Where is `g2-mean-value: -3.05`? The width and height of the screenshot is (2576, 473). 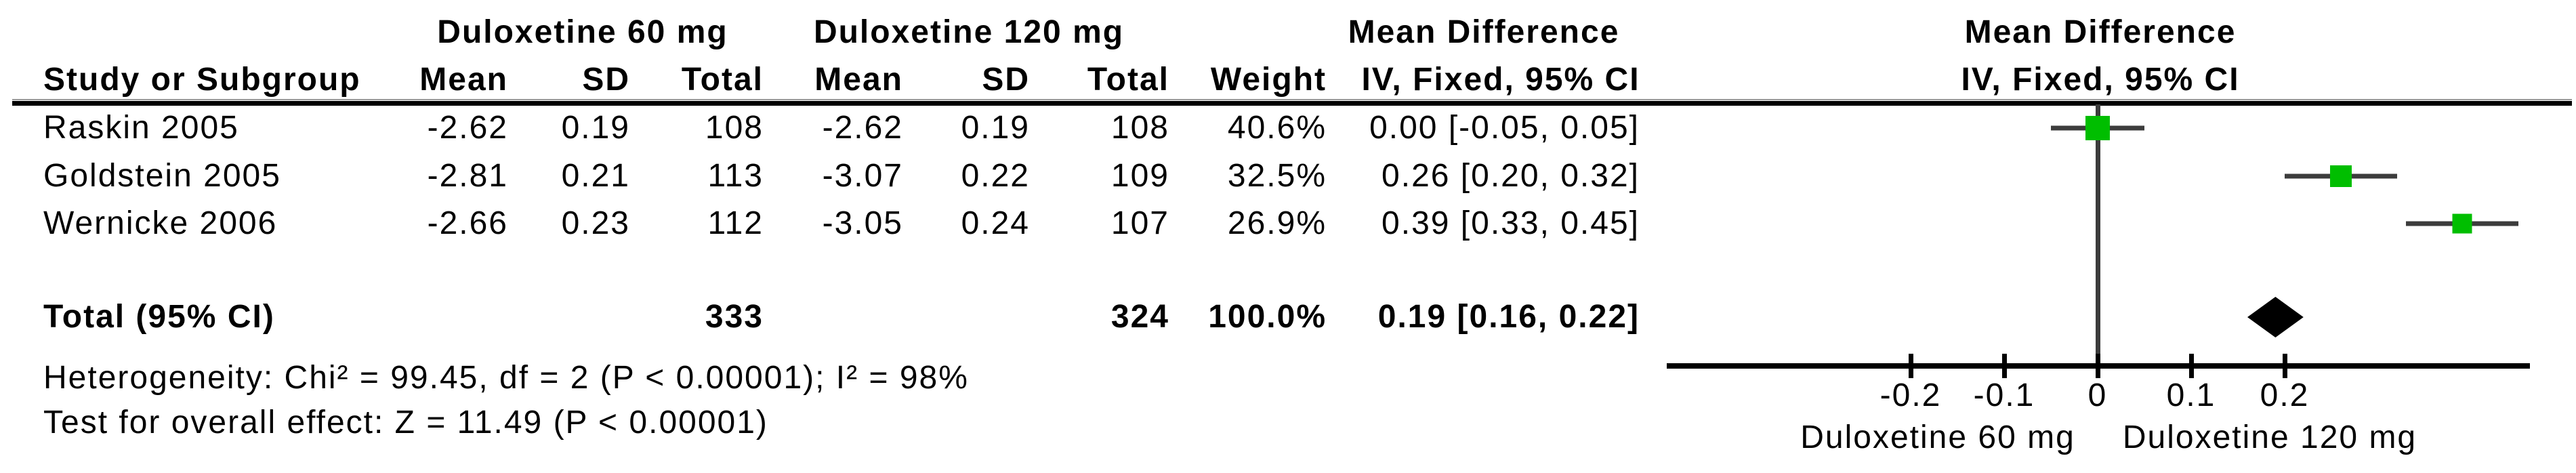 g2-mean-value: -3.05 is located at coordinates (862, 223).